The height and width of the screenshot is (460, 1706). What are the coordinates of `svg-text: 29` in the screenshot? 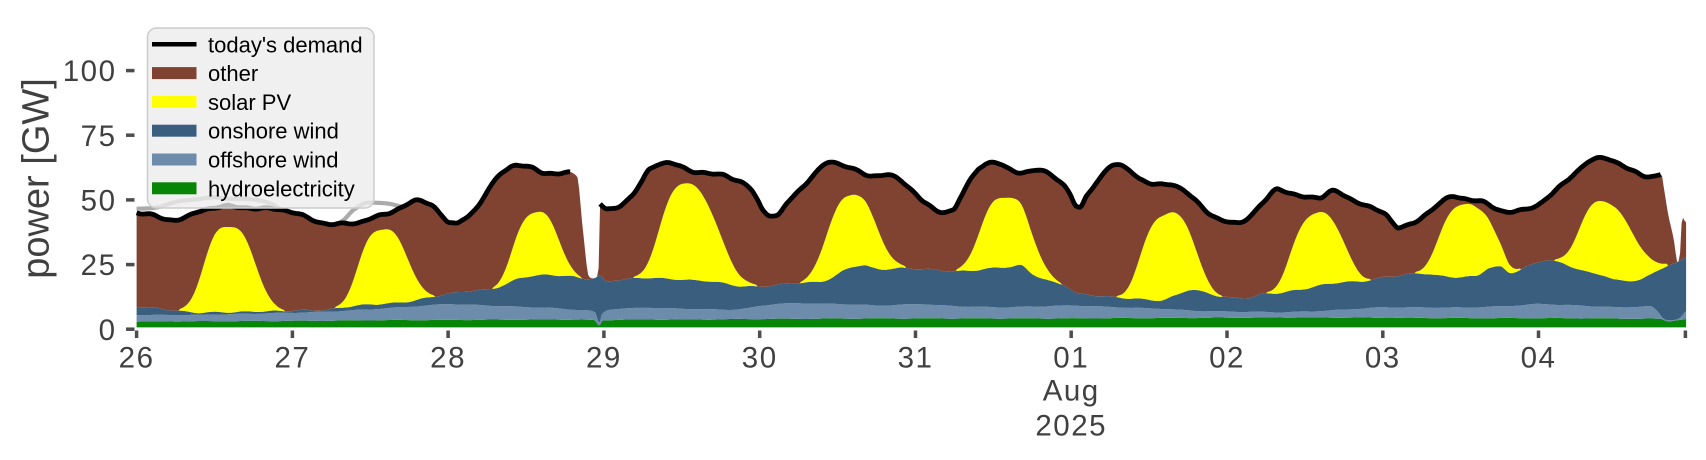 It's located at (604, 358).